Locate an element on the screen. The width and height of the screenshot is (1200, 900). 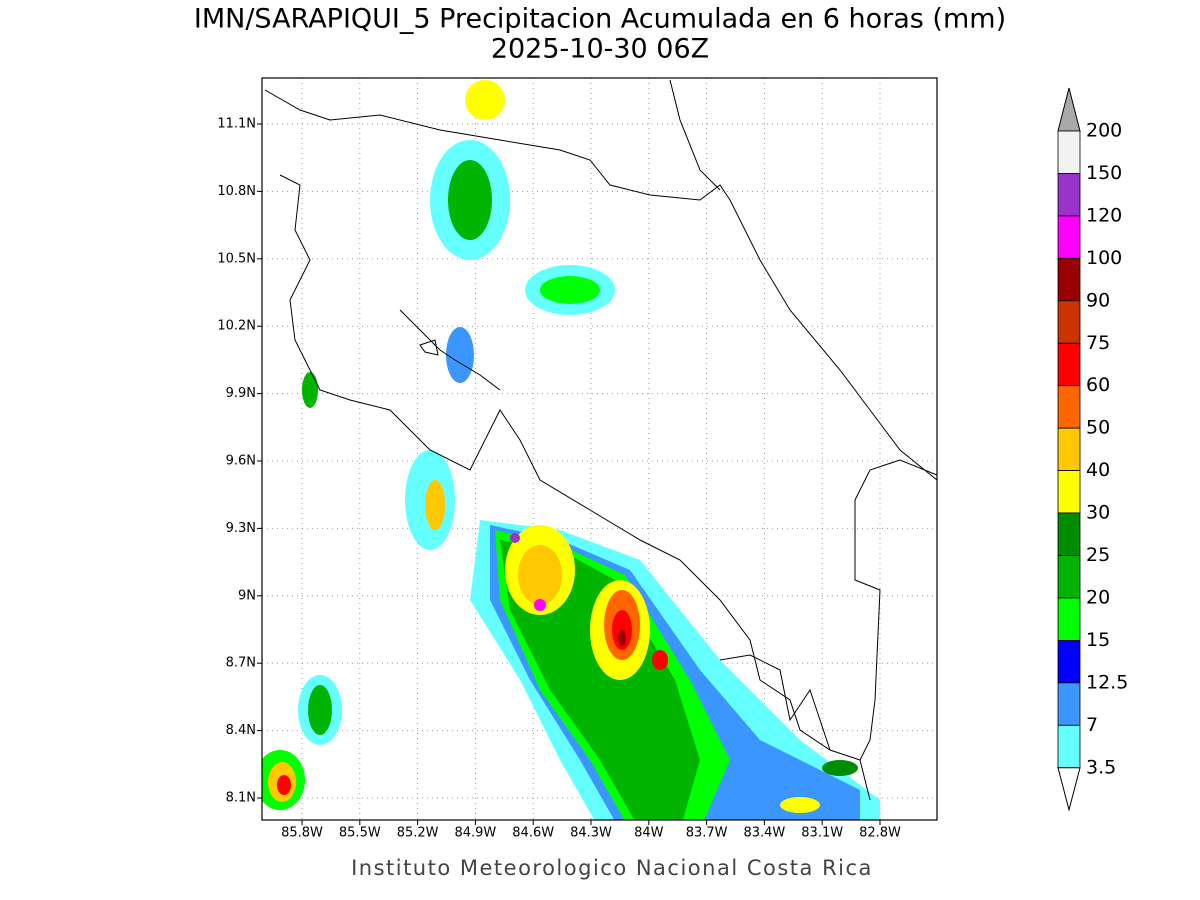
colorbar-label: 40 is located at coordinates (1098, 470).